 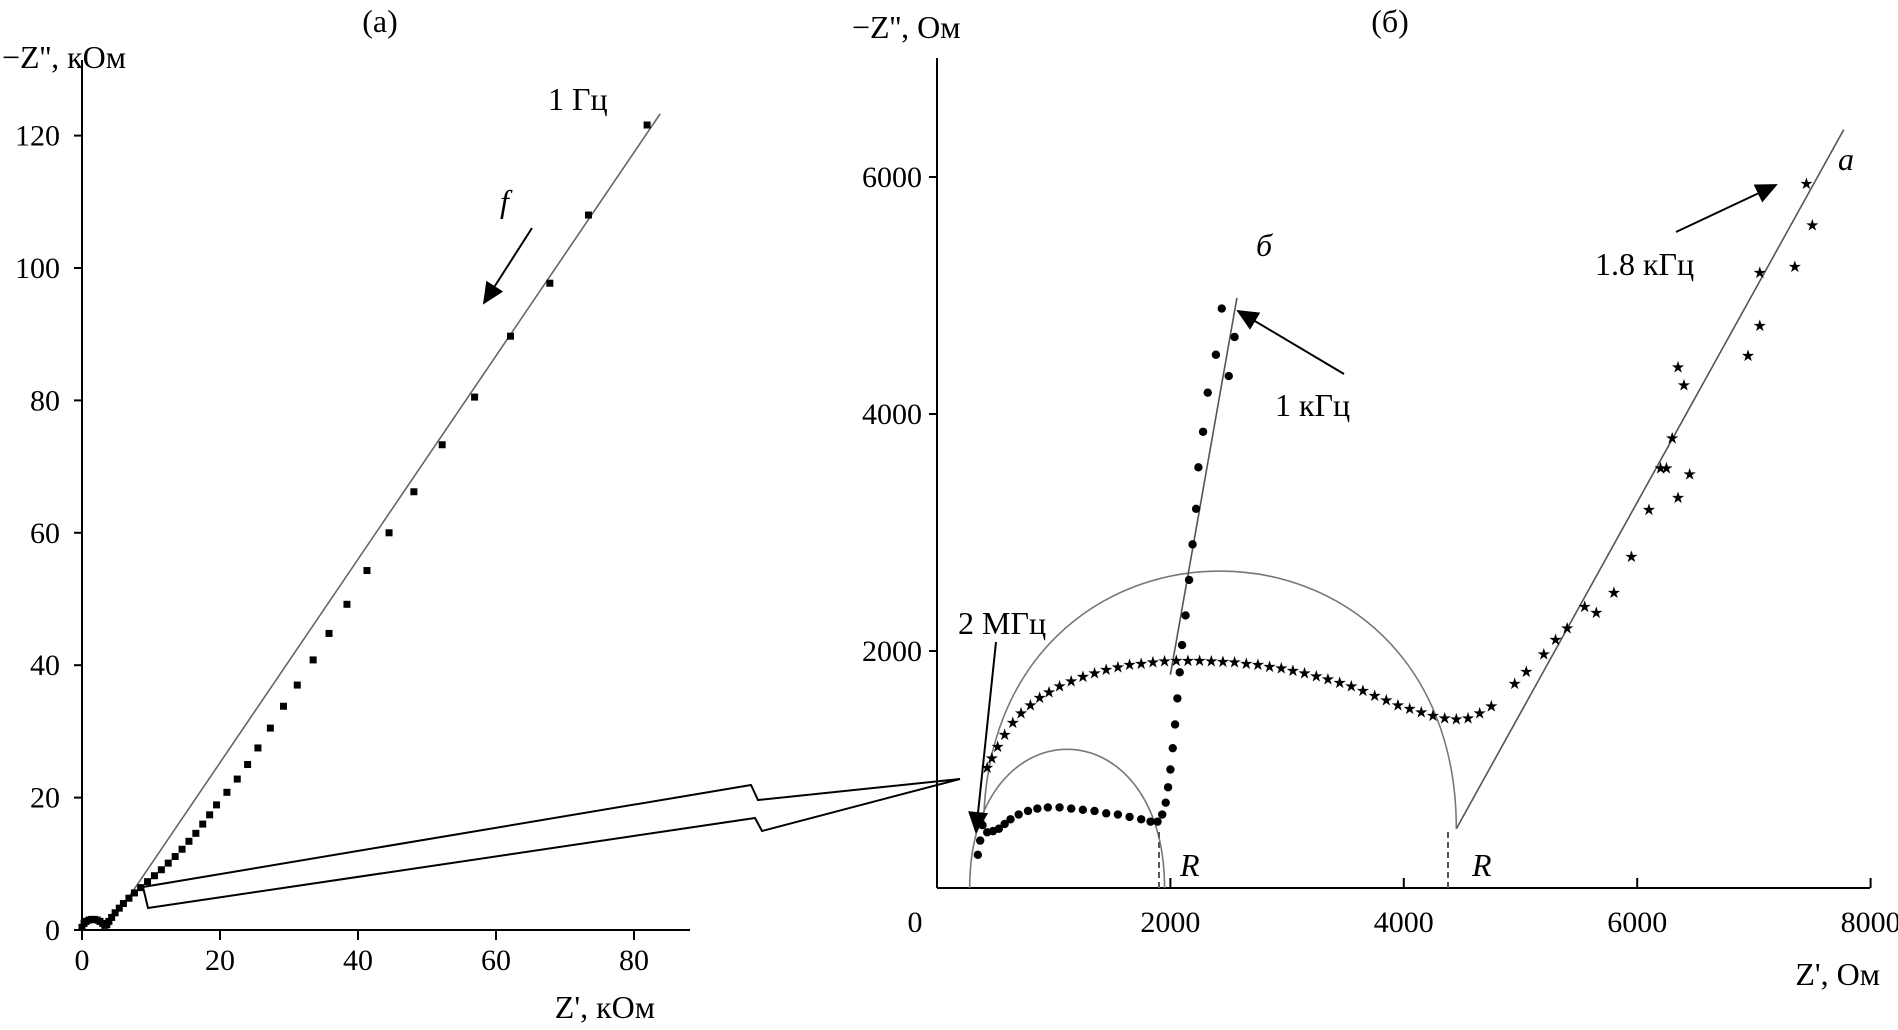 What do you see at coordinates (1837, 974) in the screenshot?
I see `panel-b-x-axis-label: Z', Ом` at bounding box center [1837, 974].